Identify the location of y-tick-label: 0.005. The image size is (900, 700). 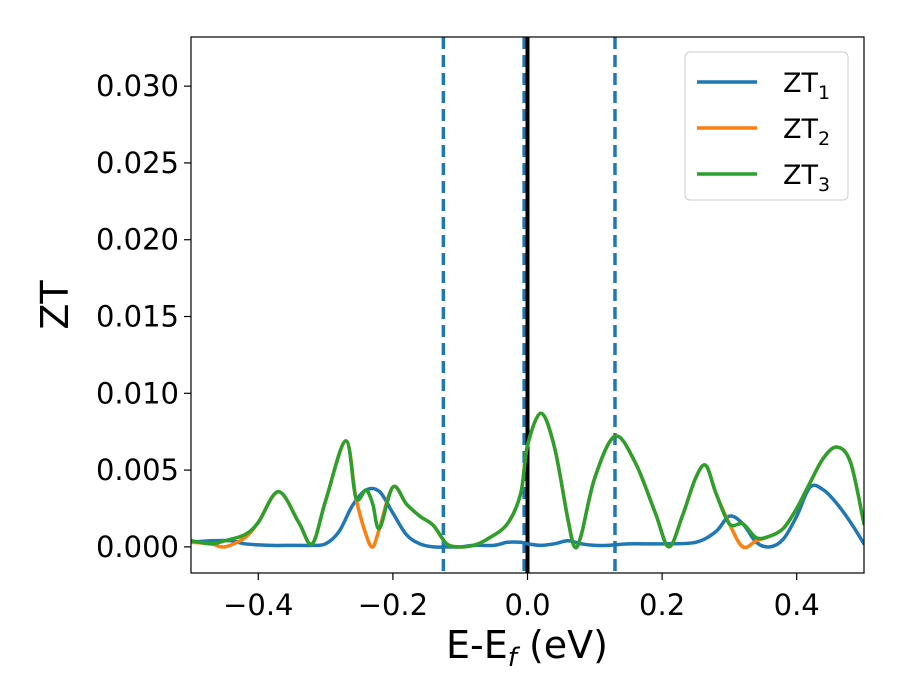
(137, 470).